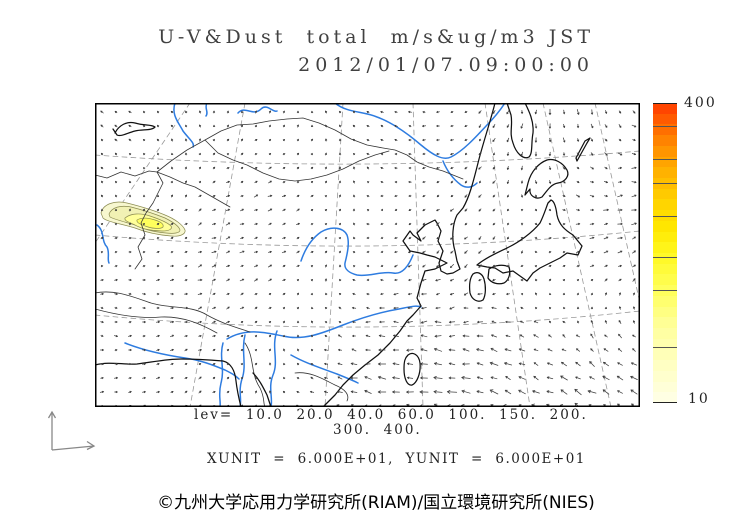 This screenshot has width=752, height=532. Describe the element at coordinates (391, 415) in the screenshot. I see `contour-levels-line1: lev= 10.0 20.0 40.0 60.0 100. 150. 200.` at that location.